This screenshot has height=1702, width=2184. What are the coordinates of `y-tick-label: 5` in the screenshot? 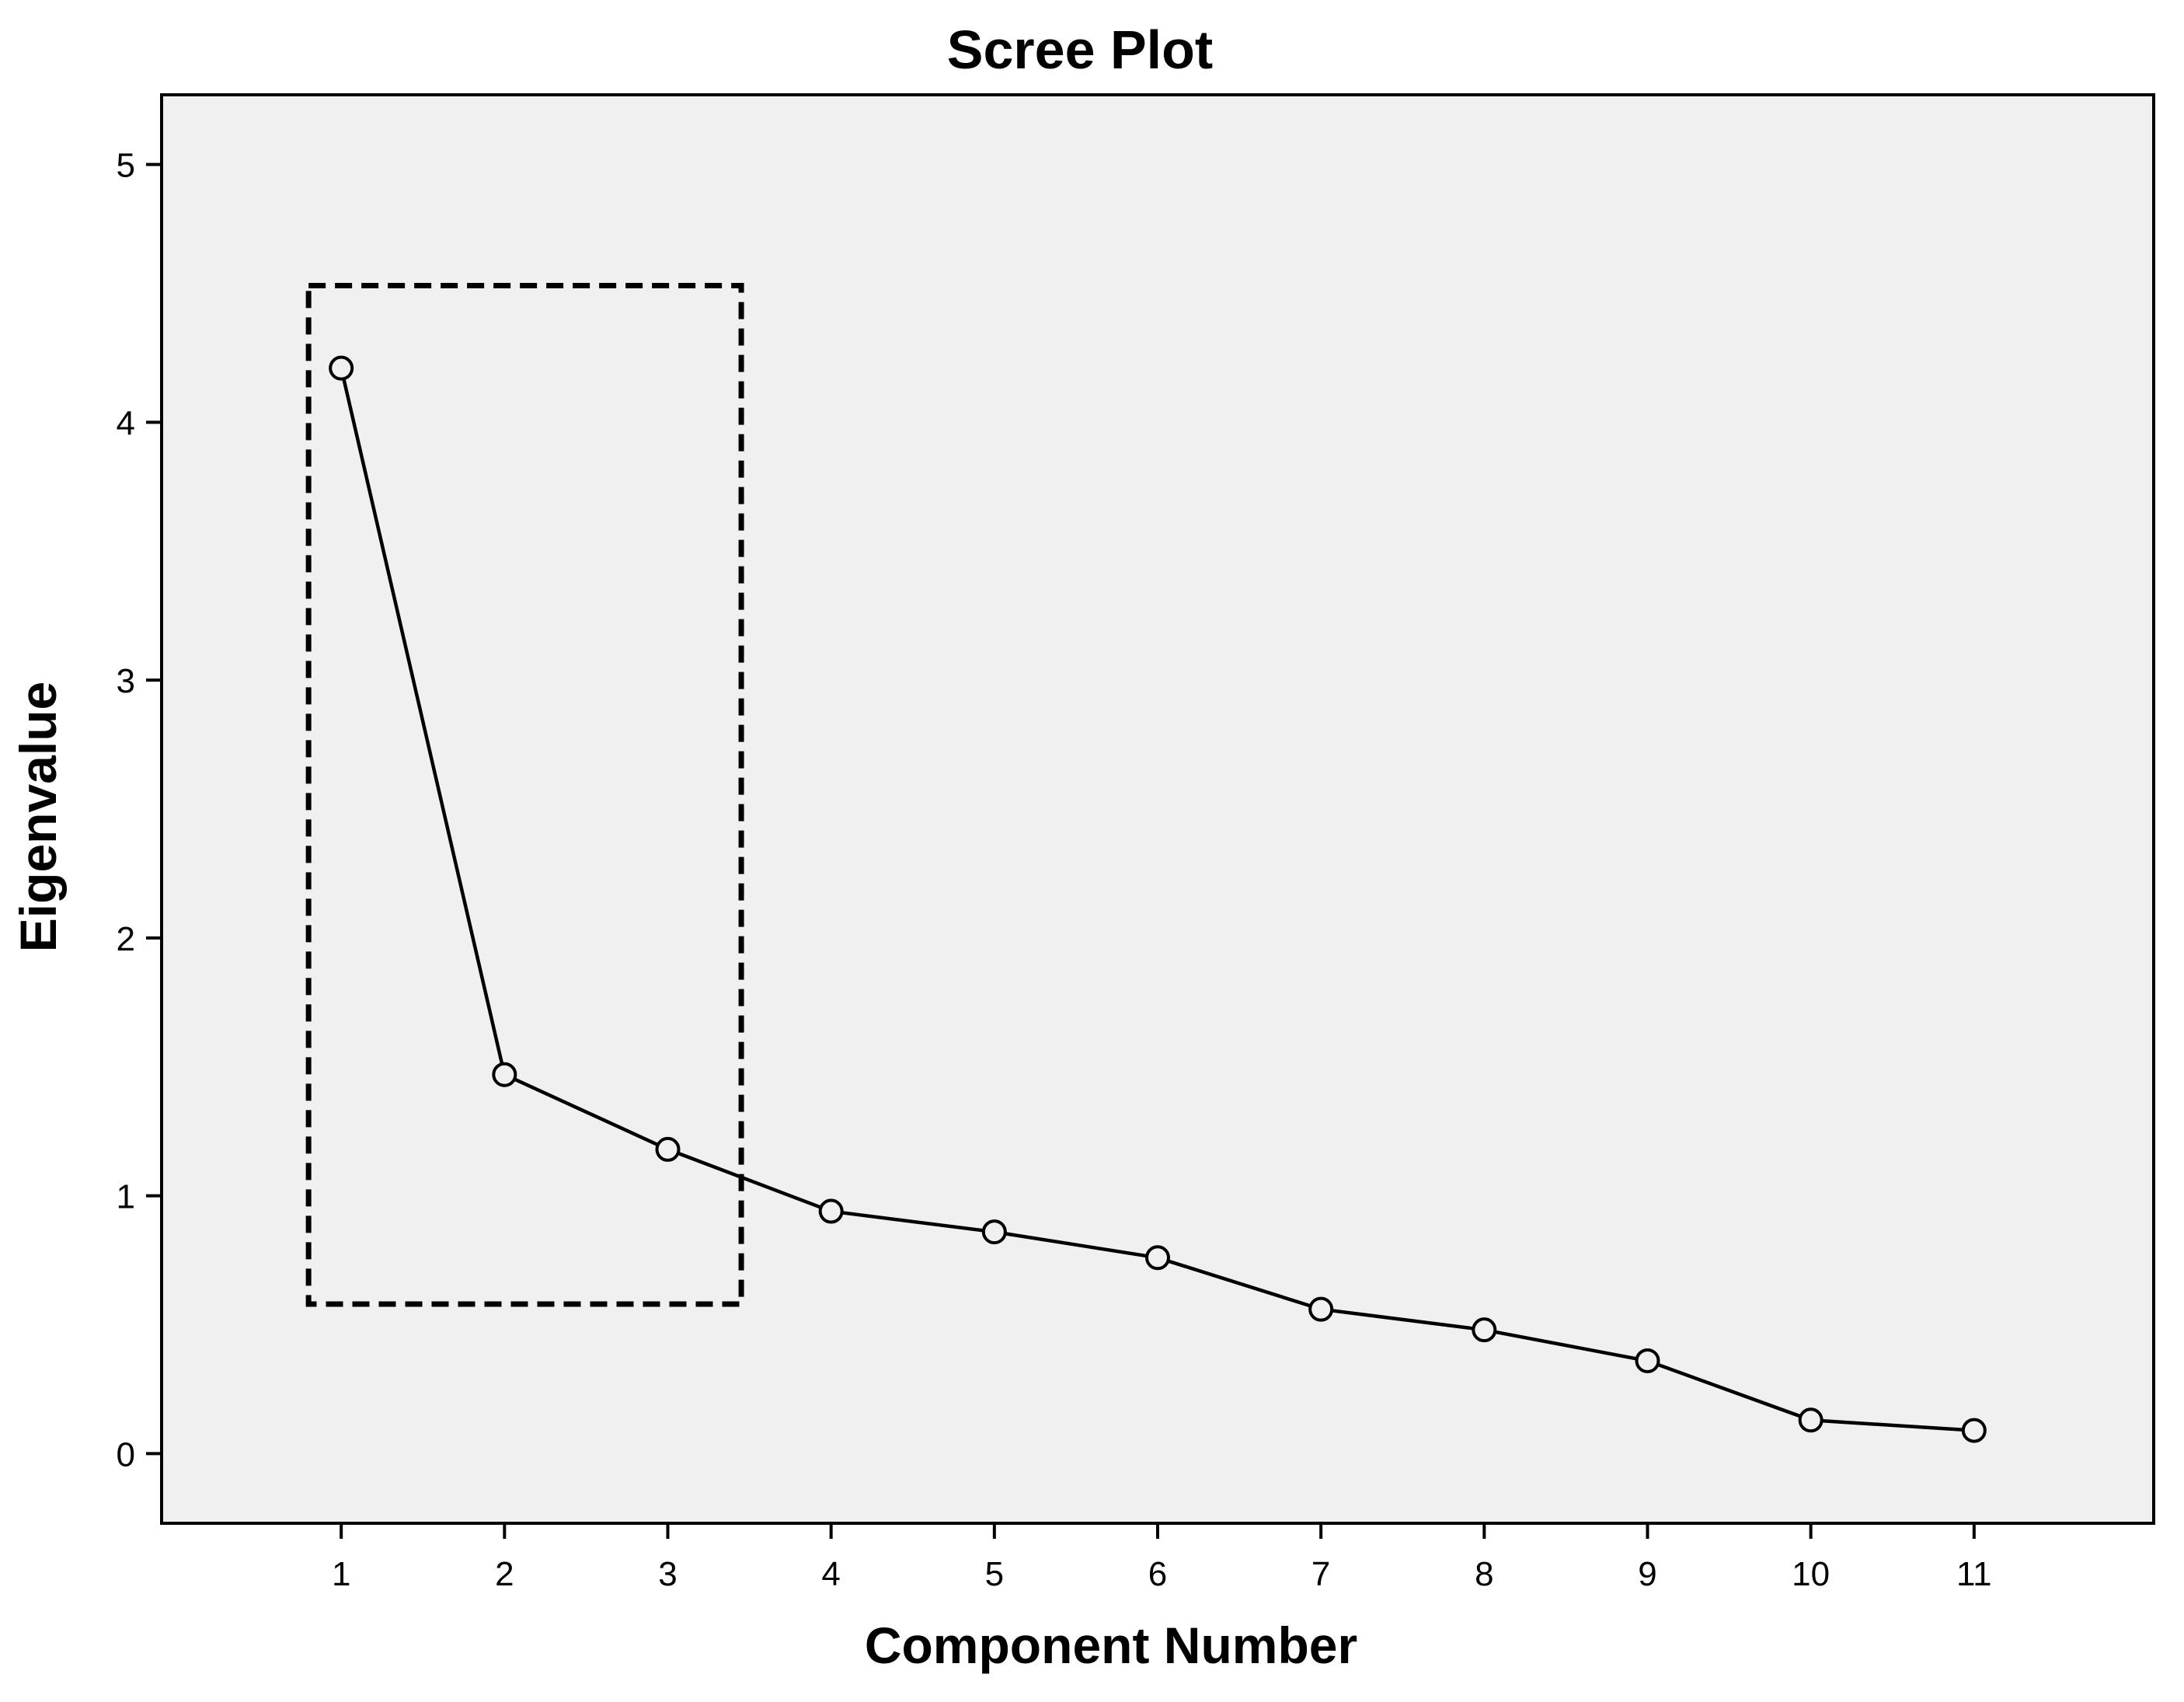 It's located at (126, 166).